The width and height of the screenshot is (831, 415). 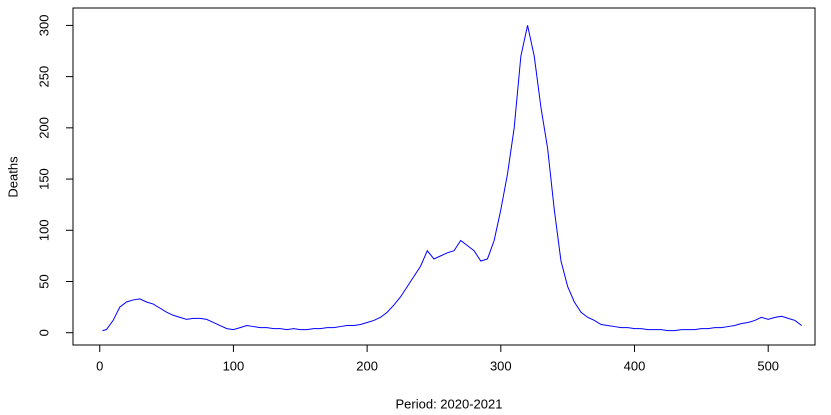 I want to click on y-tick-label: 150, so click(x=43, y=179).